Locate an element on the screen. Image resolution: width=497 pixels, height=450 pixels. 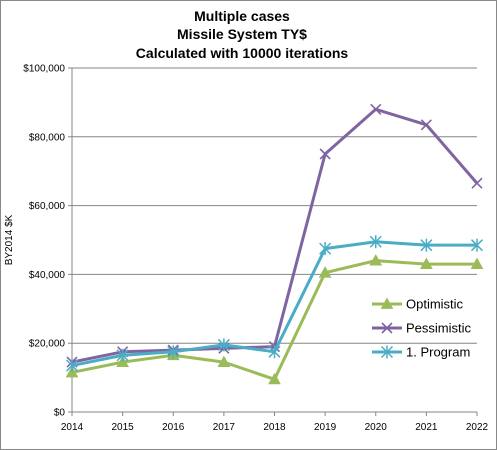
x-tick-label: 2015 is located at coordinates (123, 427).